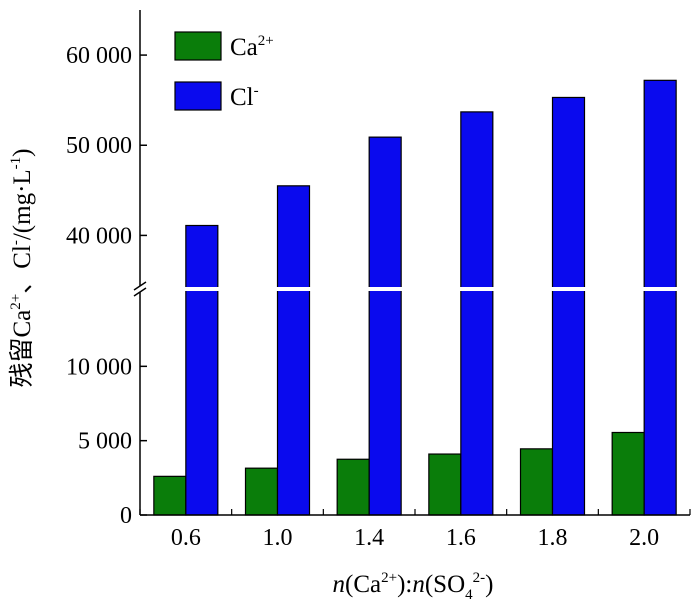 The image size is (700, 601). Describe the element at coordinates (353, 487) in the screenshot. I see `bar-ca-1.4` at that location.